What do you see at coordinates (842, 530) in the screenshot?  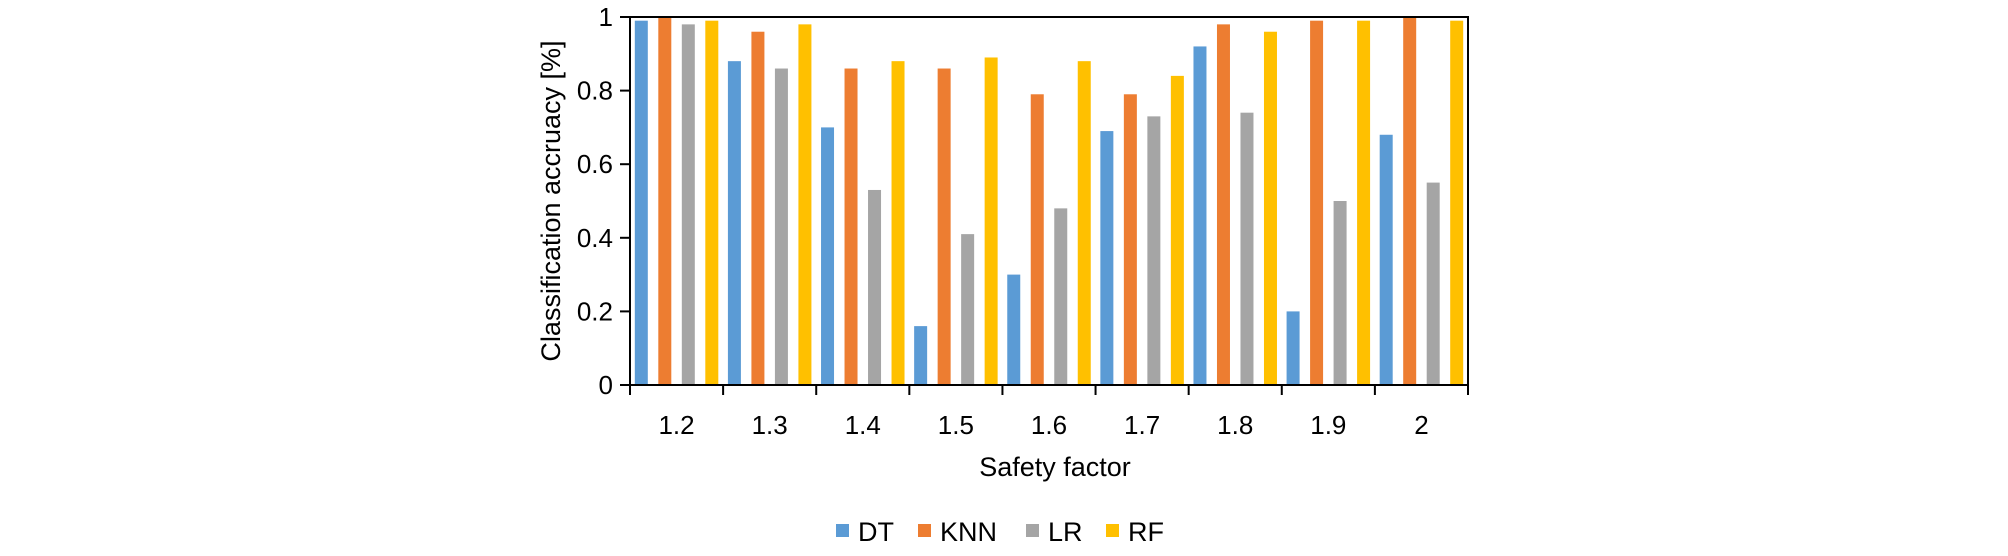 I see `legend-swatch-dt` at bounding box center [842, 530].